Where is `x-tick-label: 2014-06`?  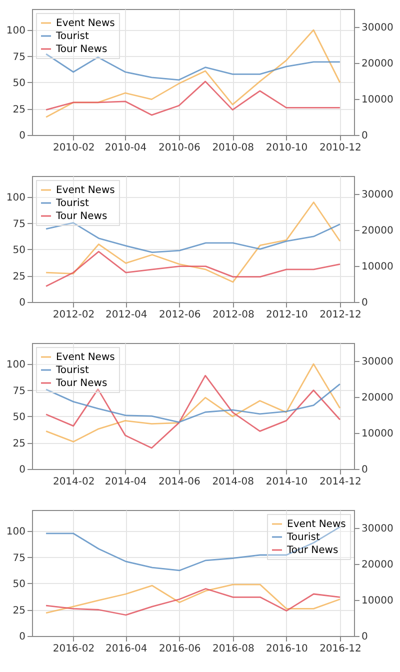
x-tick-label: 2014-06 is located at coordinates (179, 482).